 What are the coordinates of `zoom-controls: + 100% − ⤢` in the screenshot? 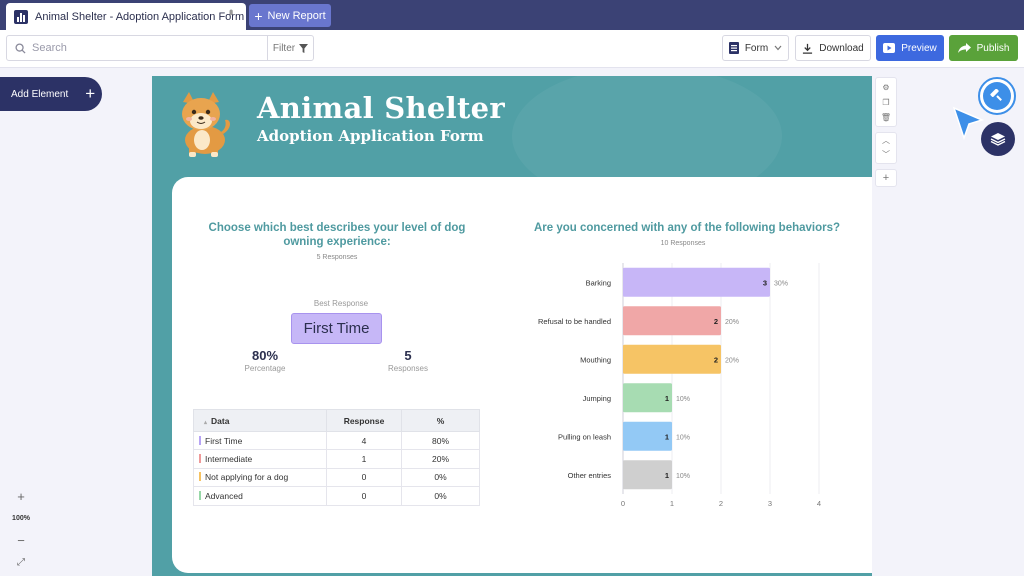 It's located at (21, 530).